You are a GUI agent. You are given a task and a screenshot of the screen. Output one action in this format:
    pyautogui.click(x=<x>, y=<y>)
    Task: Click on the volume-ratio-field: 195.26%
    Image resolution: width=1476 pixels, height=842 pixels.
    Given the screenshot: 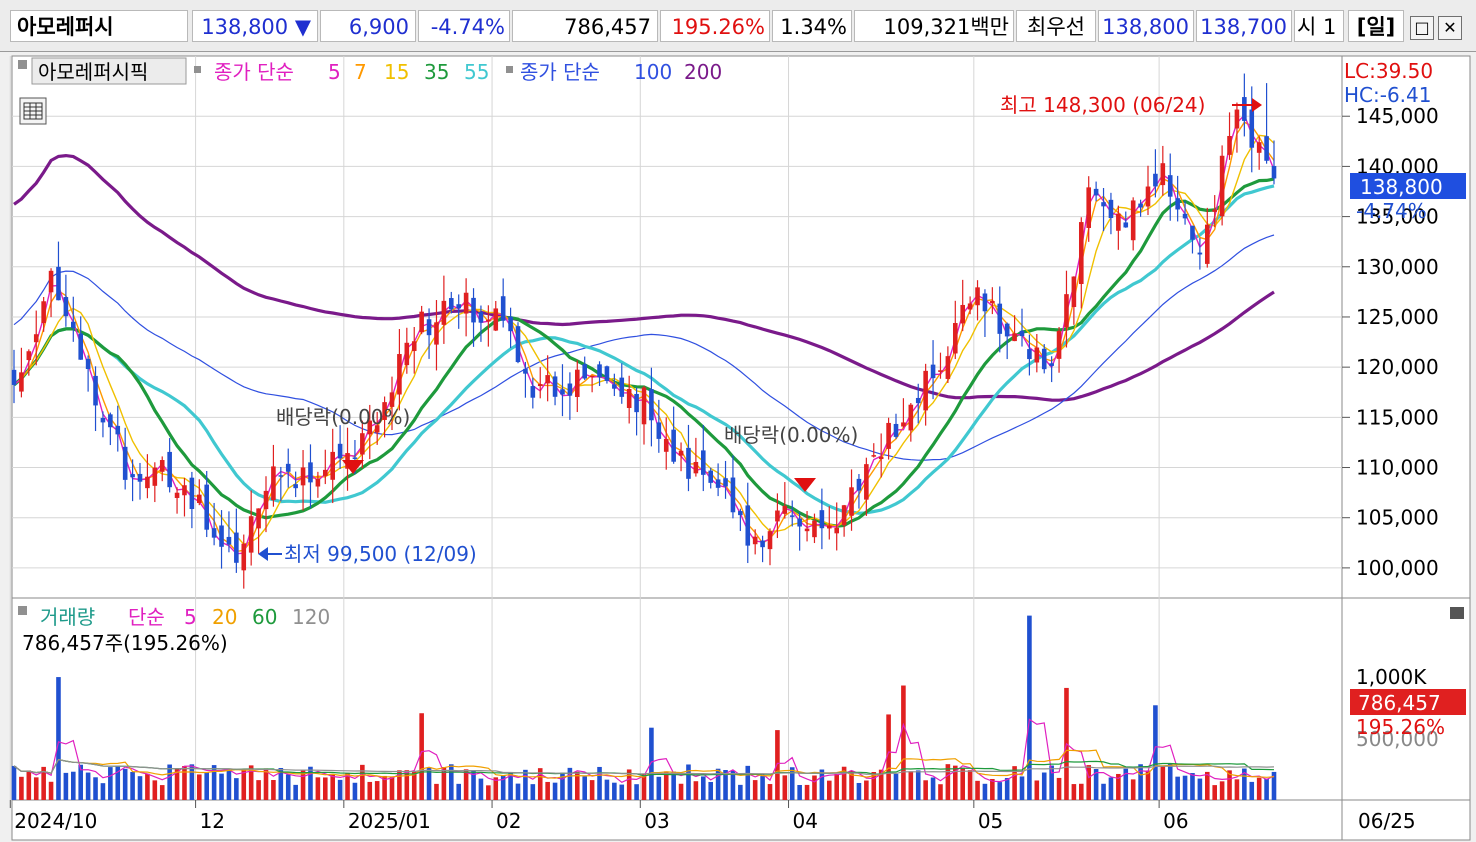 What is the action you would take?
    pyautogui.click(x=715, y=26)
    